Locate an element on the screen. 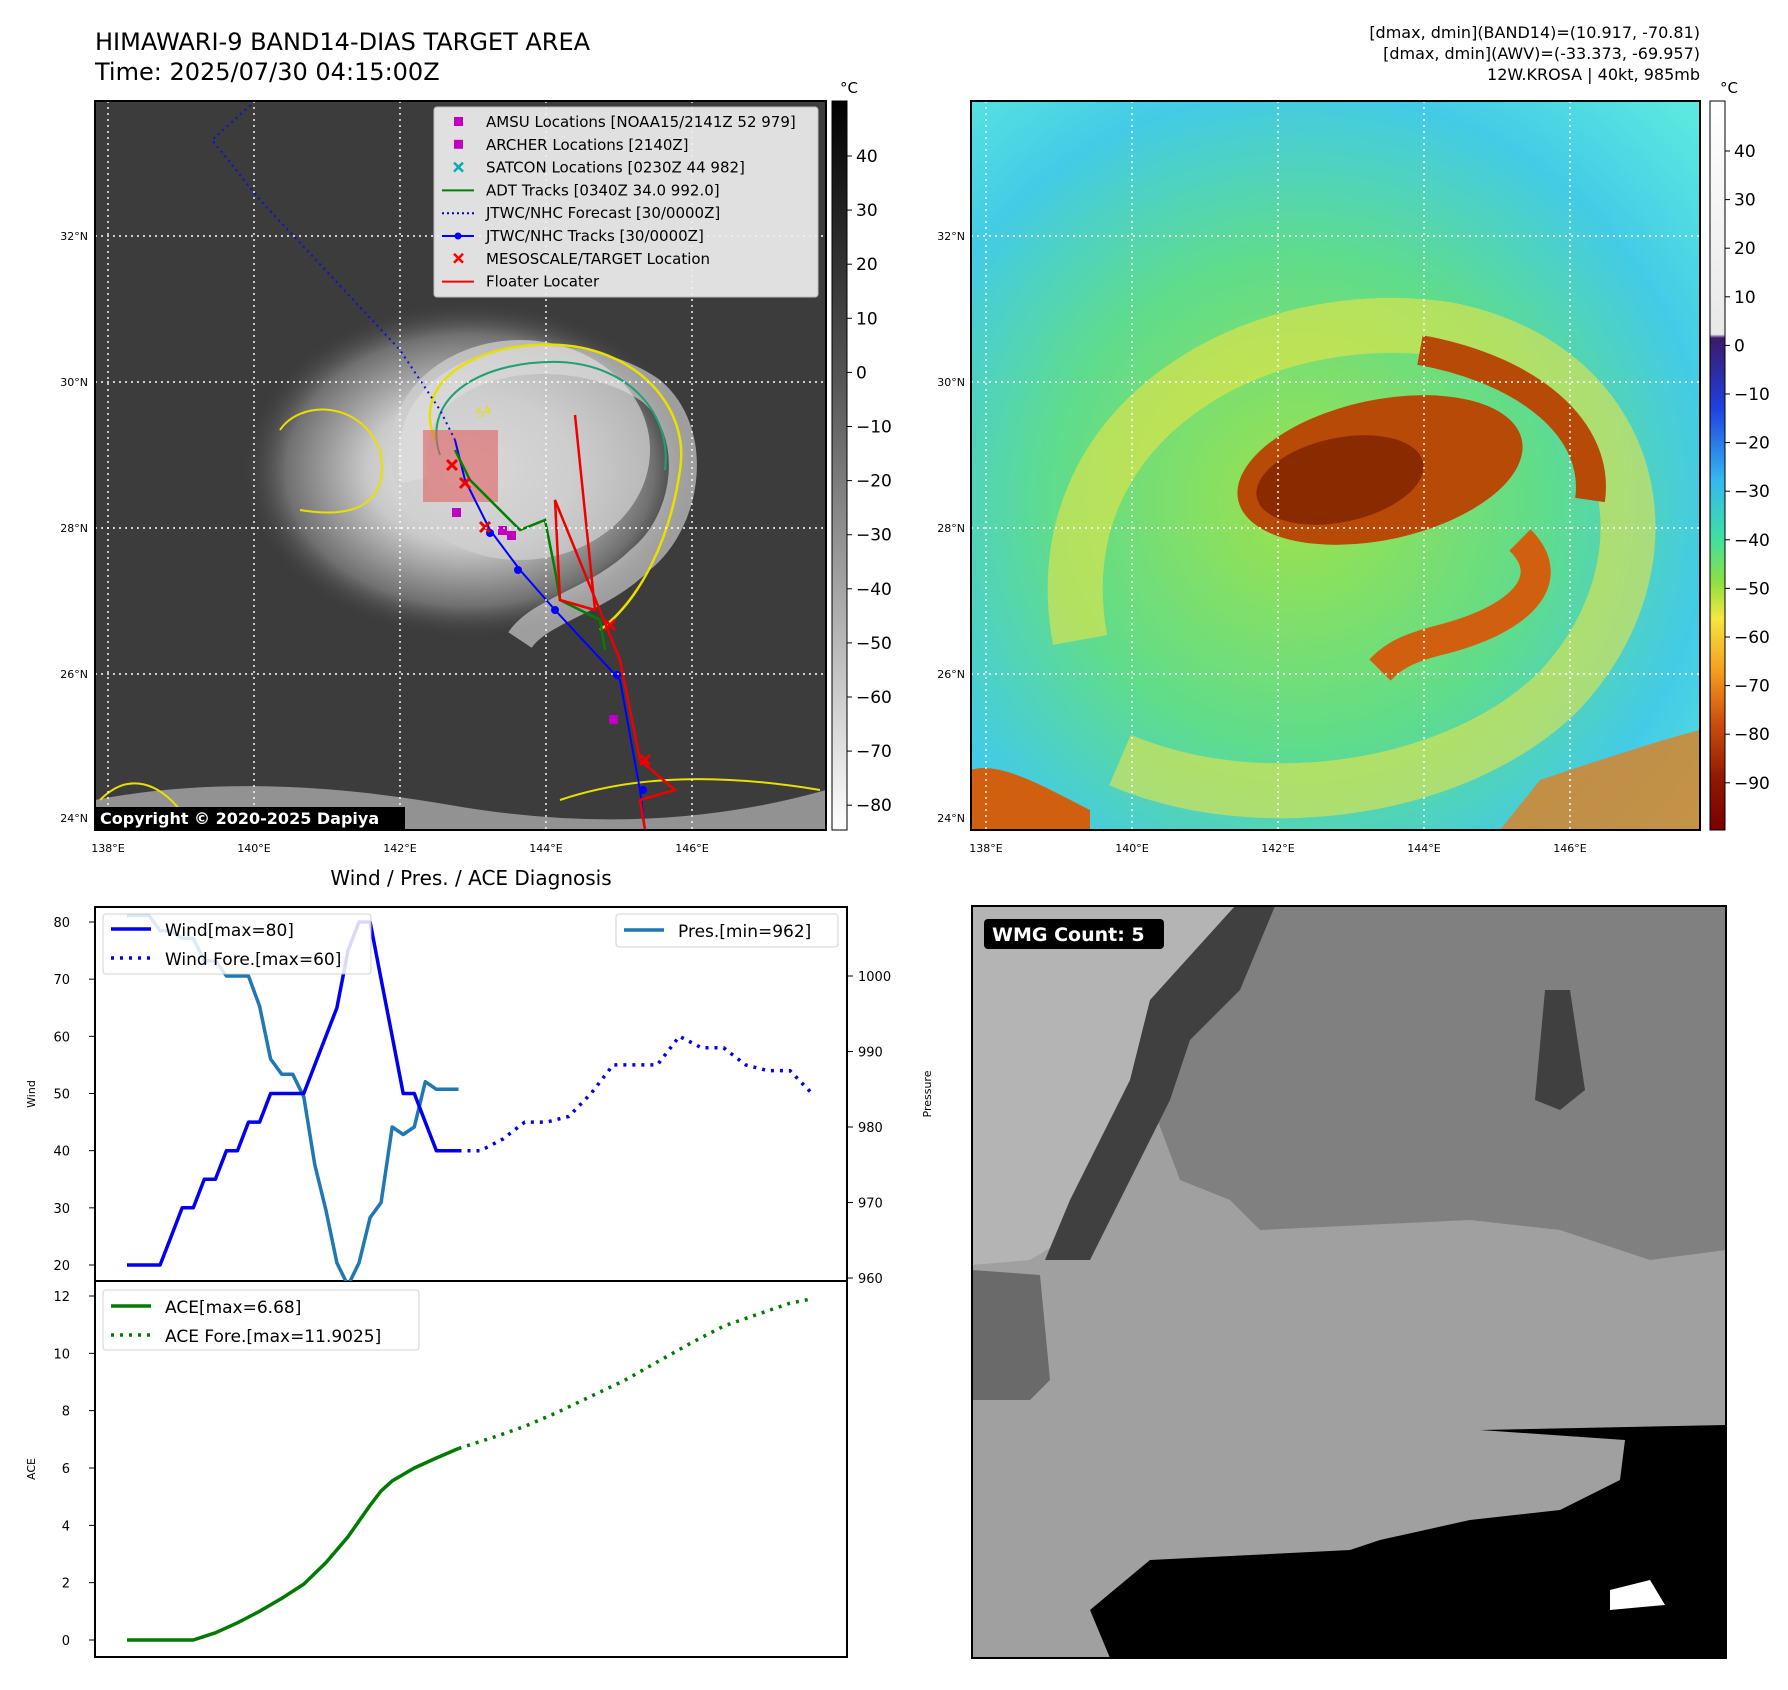  ir-lat-label: 32°N is located at coordinates (74, 236).